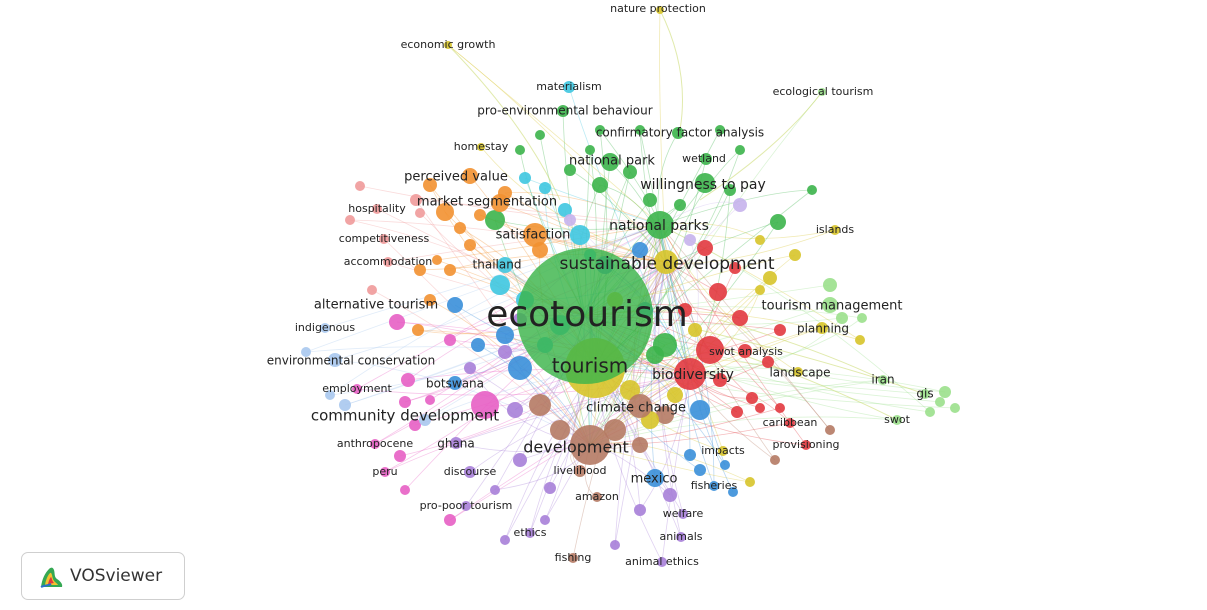  Describe the element at coordinates (485, 405) in the screenshot. I see `node-community-development` at that location.